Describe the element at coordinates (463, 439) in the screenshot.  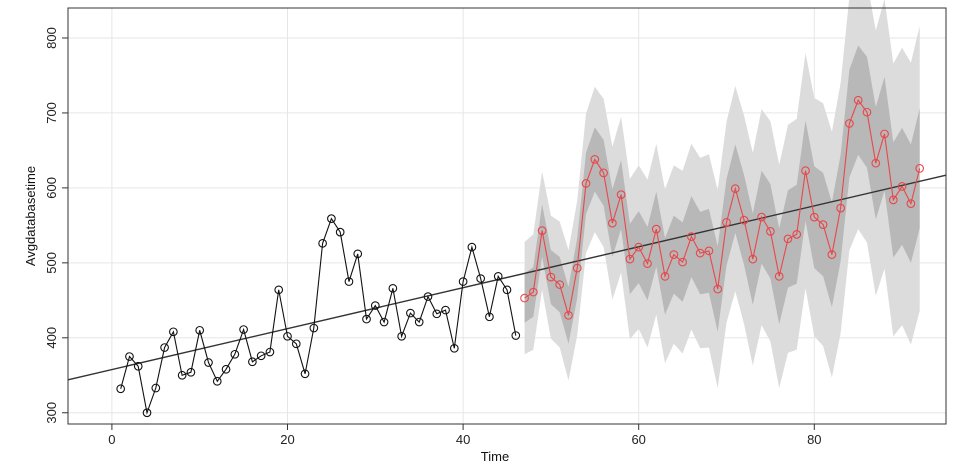
I see `x-tick-label: 40` at that location.